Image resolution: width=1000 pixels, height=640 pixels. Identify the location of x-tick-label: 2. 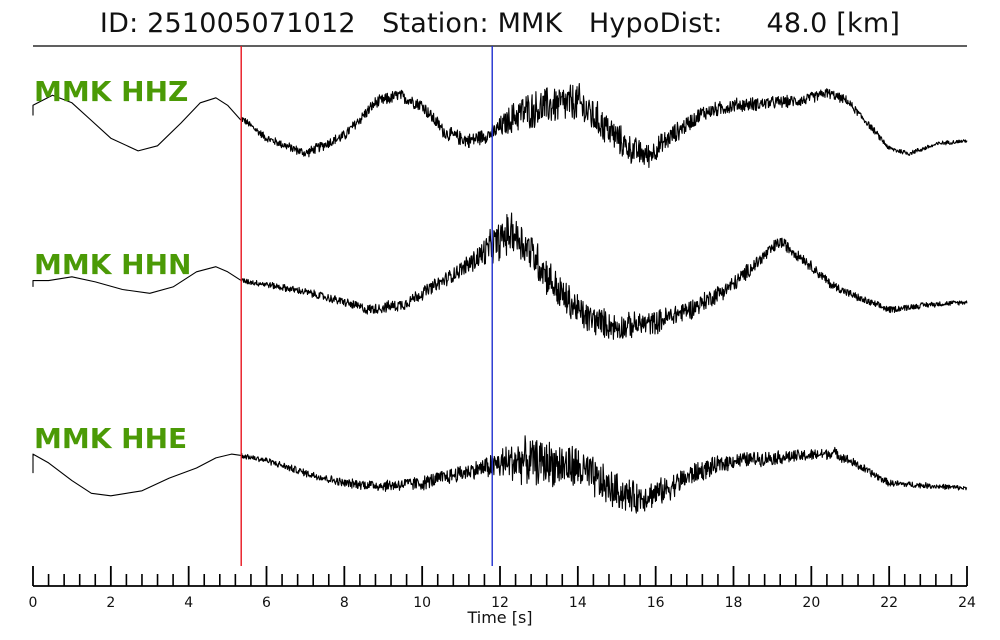
(110, 603).